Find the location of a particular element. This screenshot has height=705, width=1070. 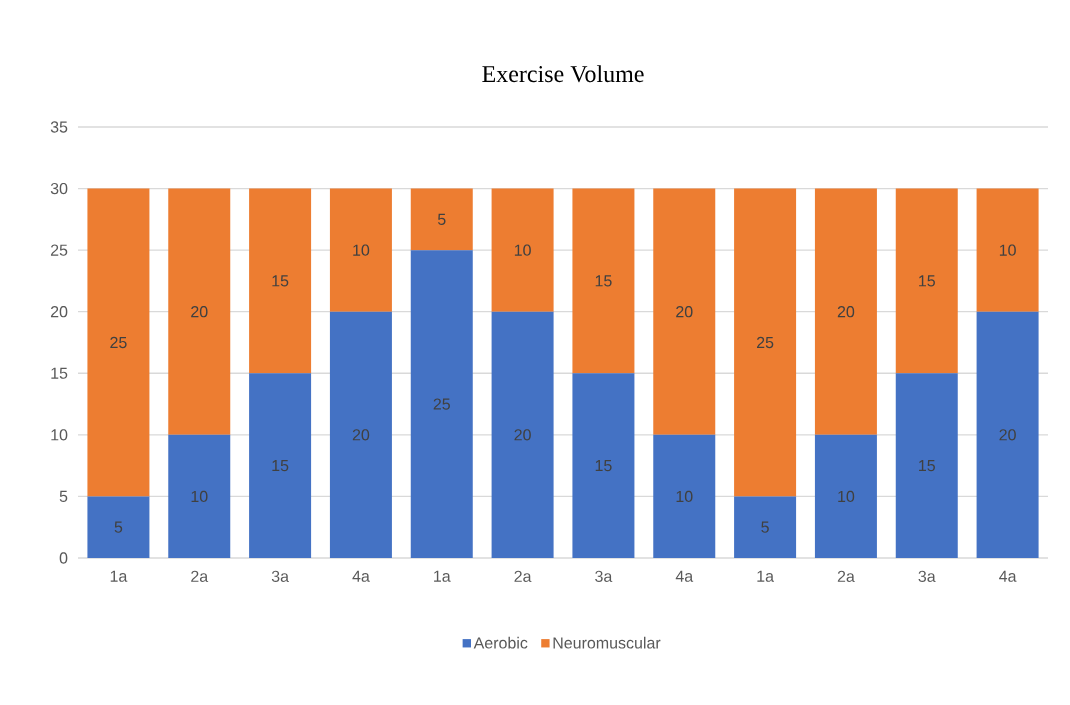

y-tick-label: 30 is located at coordinates (59, 188).